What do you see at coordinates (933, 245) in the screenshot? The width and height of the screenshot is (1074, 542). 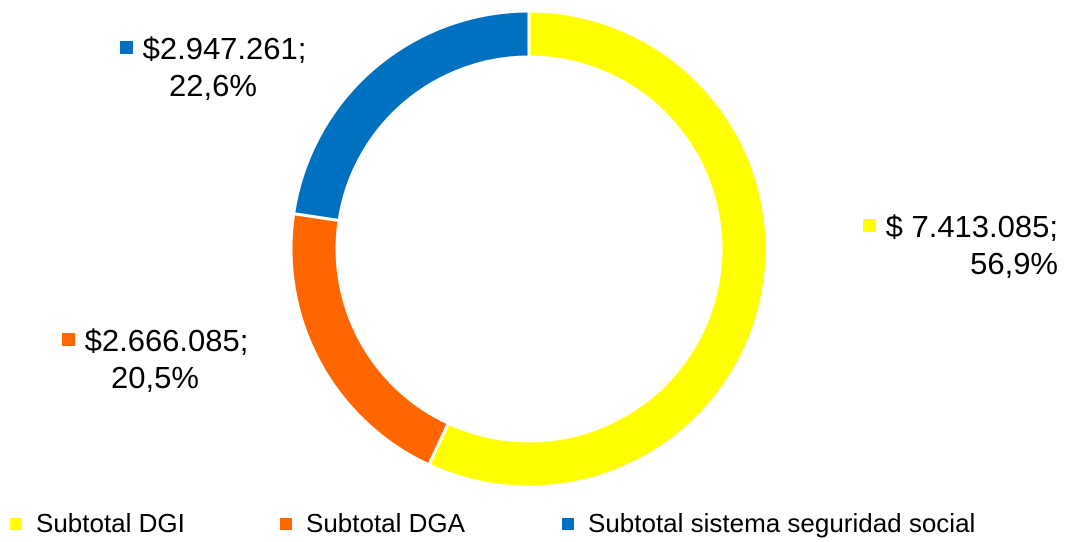 I see `data-label-subtotal-dgi: $ 7.413.085; 56,9%` at bounding box center [933, 245].